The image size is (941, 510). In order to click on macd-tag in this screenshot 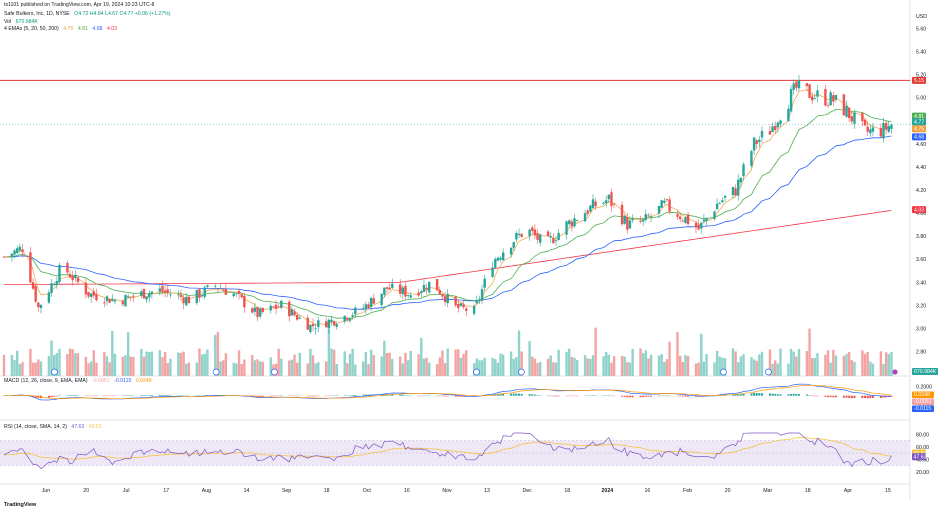, I will do `click(923, 401)`.